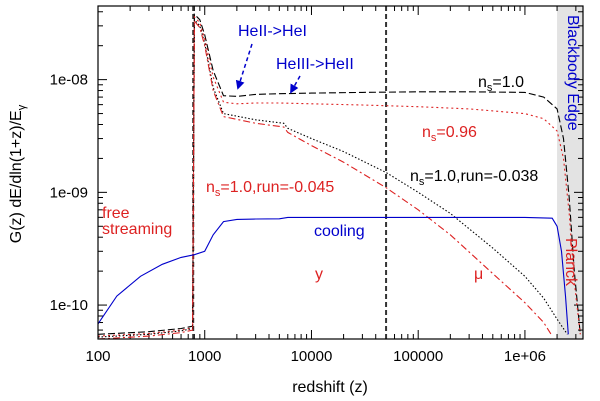  What do you see at coordinates (570, 172) in the screenshot?
I see `blackbody-shaded-region` at bounding box center [570, 172].